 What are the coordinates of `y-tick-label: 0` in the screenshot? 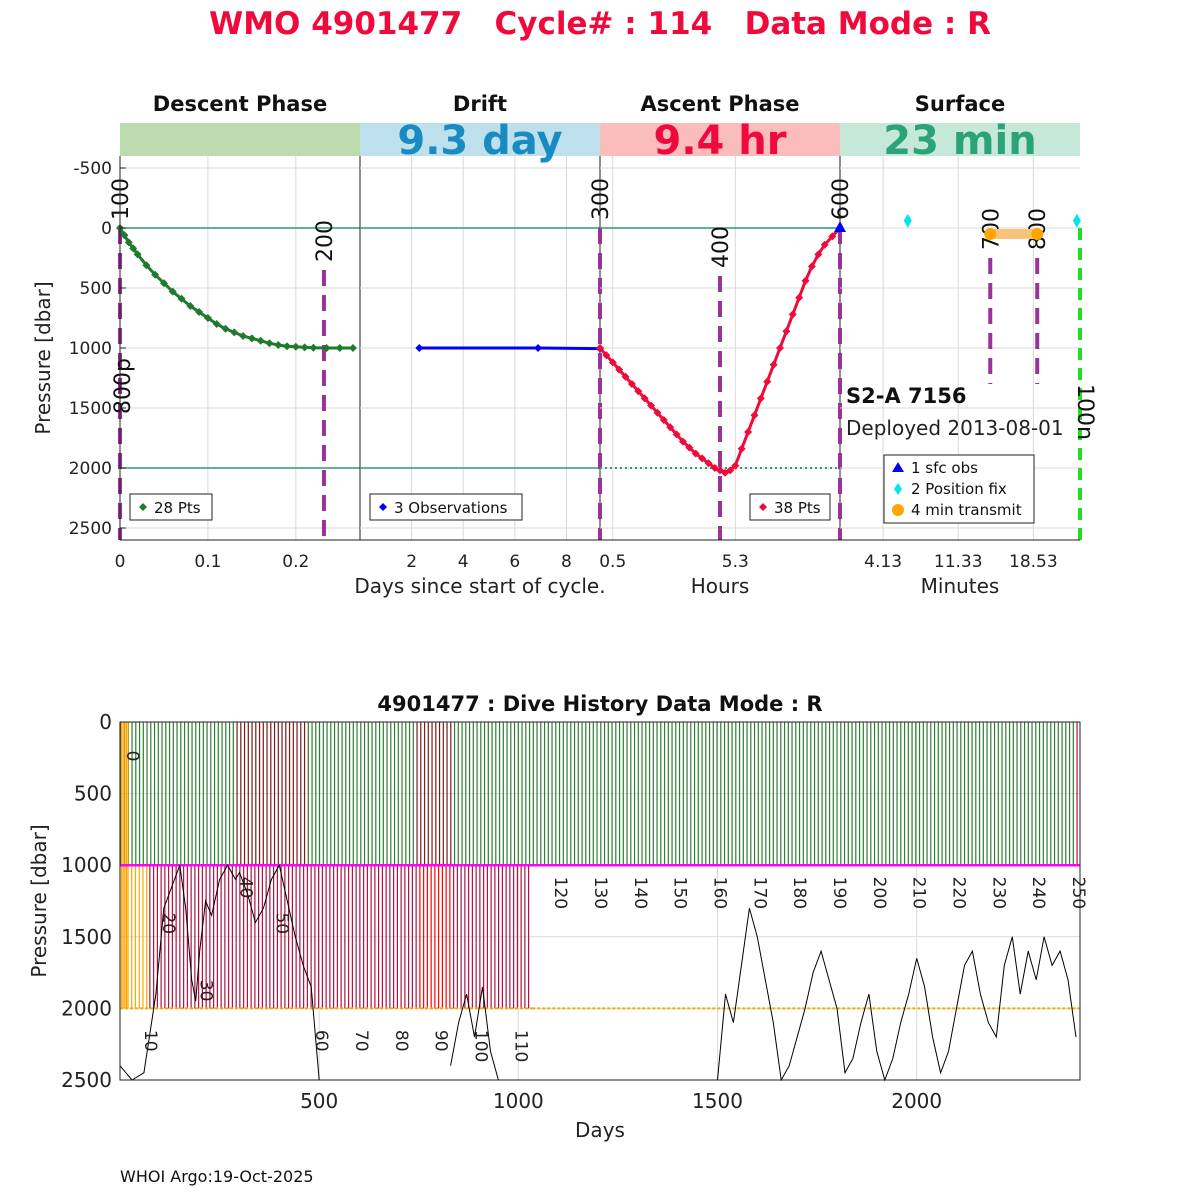 It's located at (106, 229).